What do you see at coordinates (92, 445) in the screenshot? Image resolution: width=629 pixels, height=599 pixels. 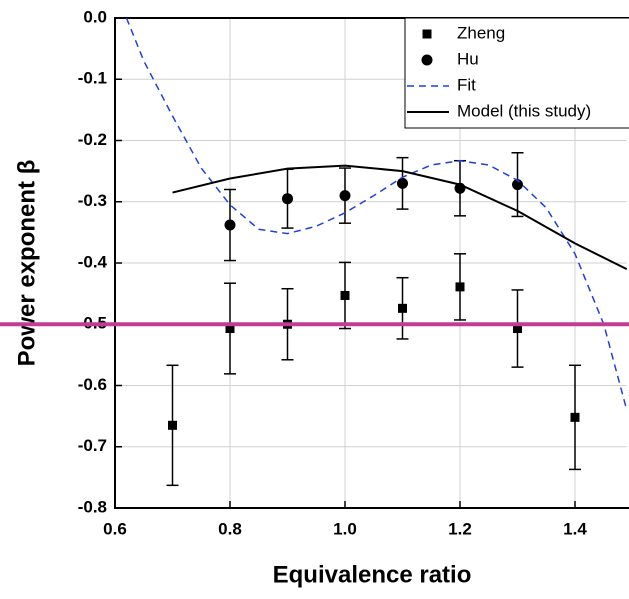 I see `y-tick-label: -0.7` at bounding box center [92, 445].